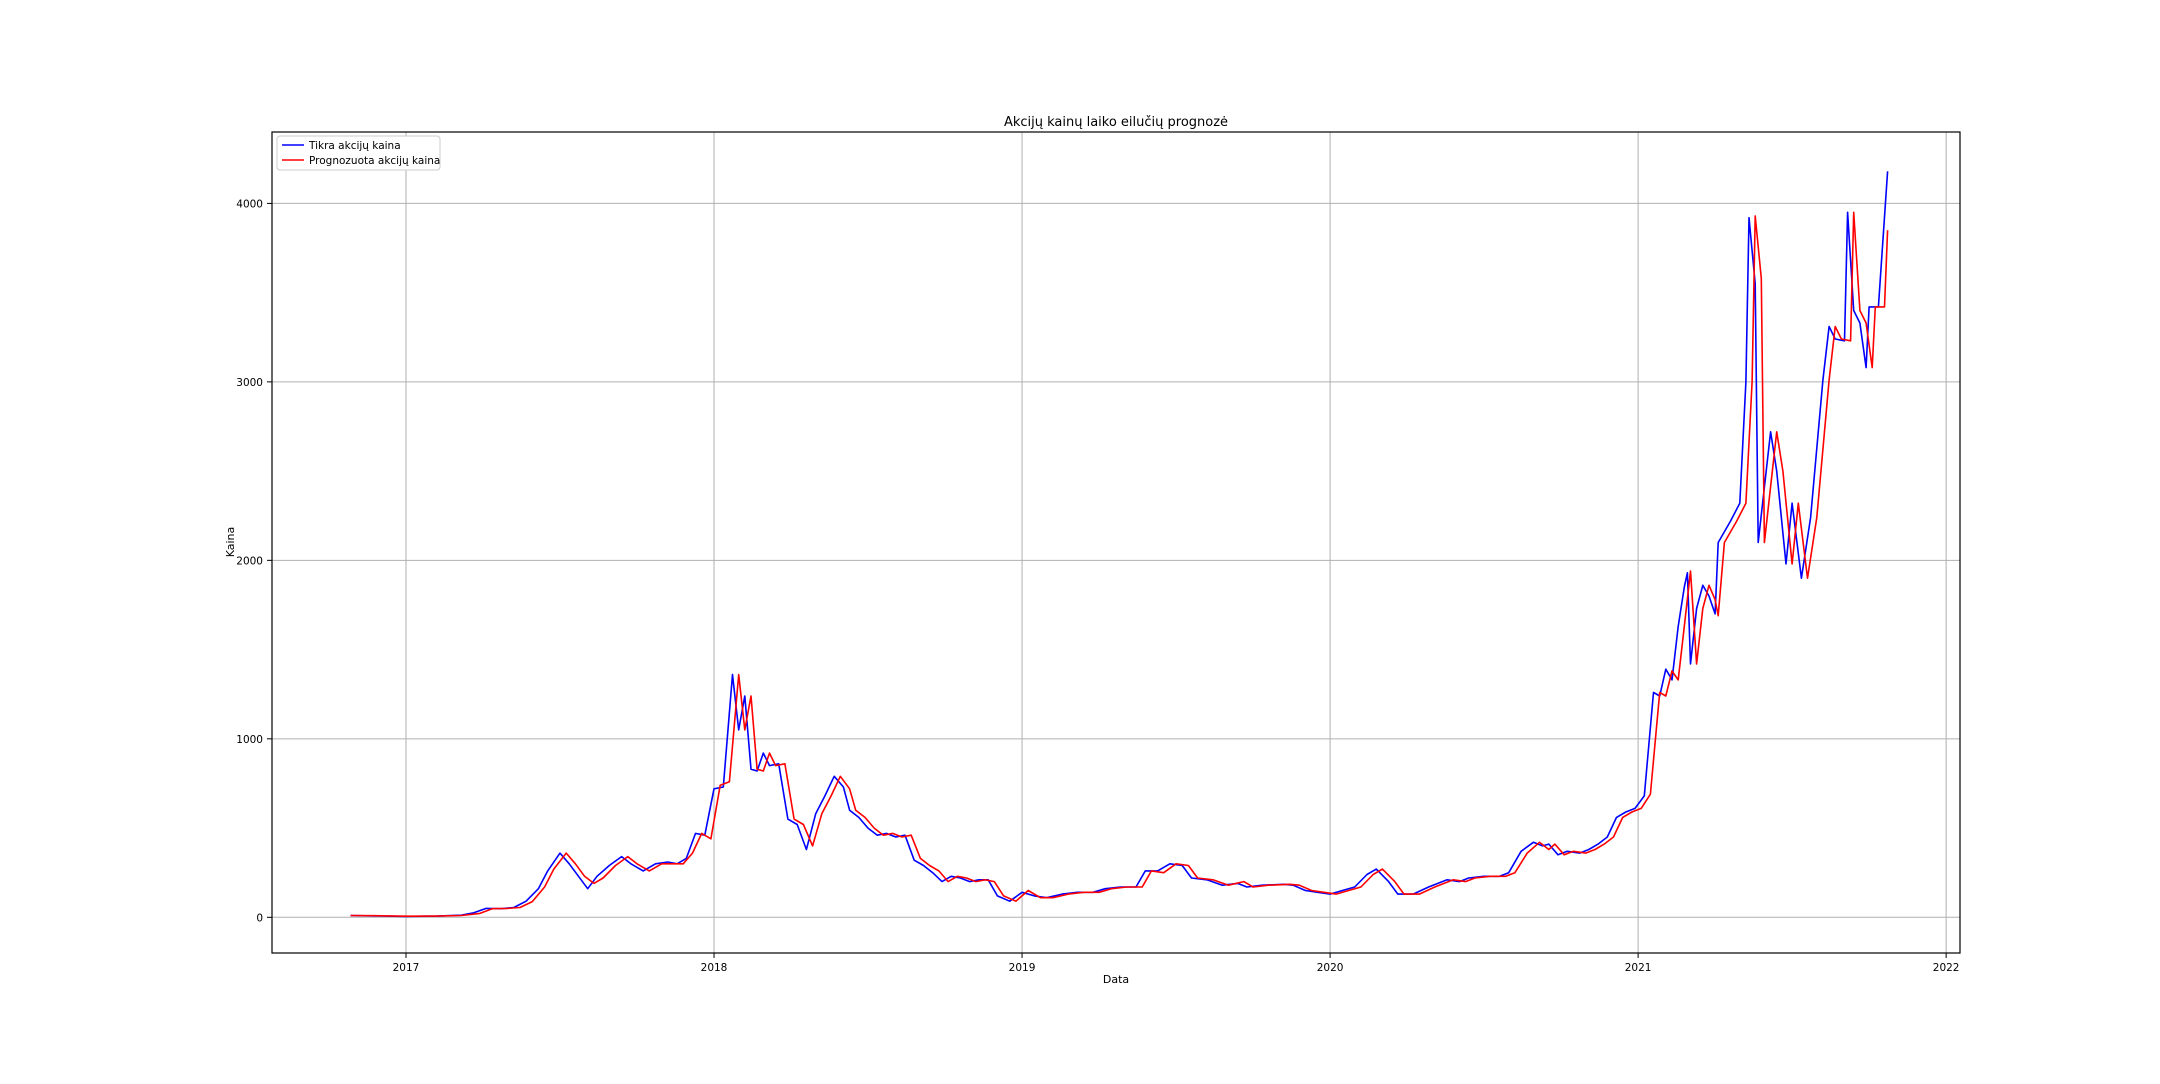 This screenshot has height=1084, width=2160. Describe the element at coordinates (1116, 979) in the screenshot. I see `x-axis-label: Data` at that location.